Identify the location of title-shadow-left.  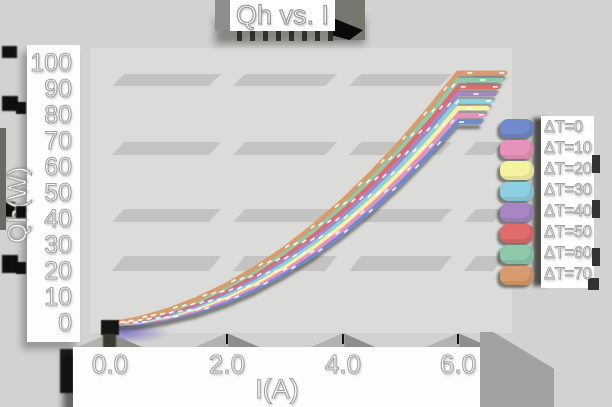
(224, 15).